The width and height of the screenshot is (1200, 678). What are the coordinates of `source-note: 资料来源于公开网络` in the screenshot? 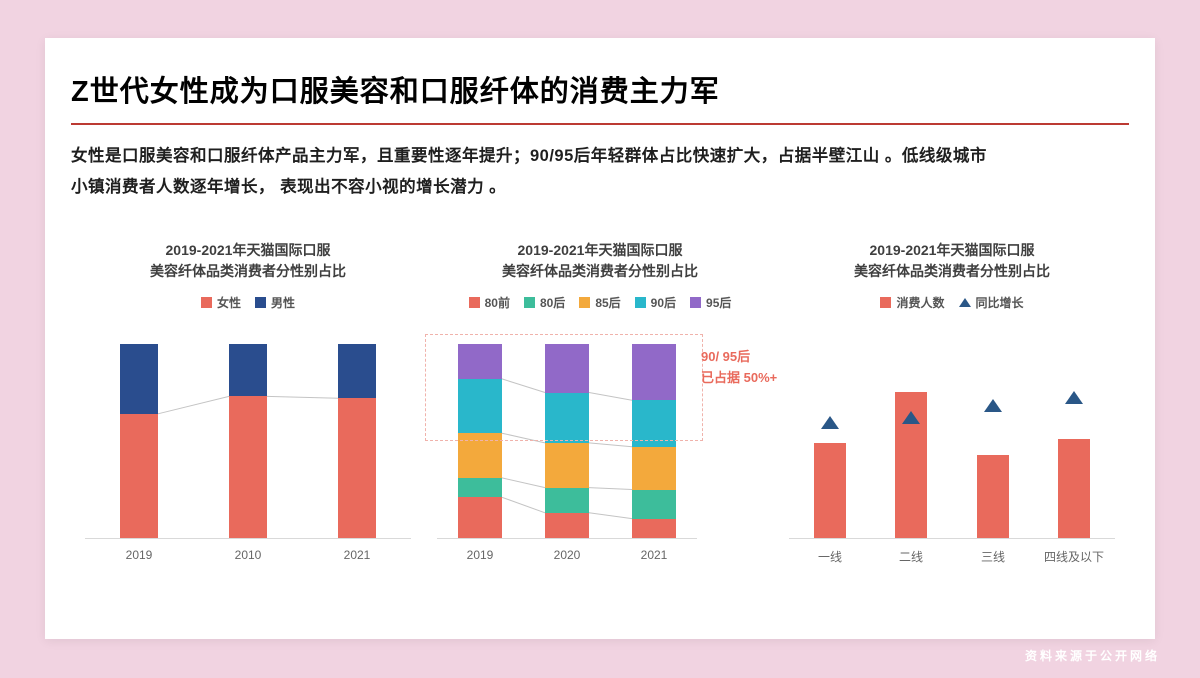 It's located at (1092, 656).